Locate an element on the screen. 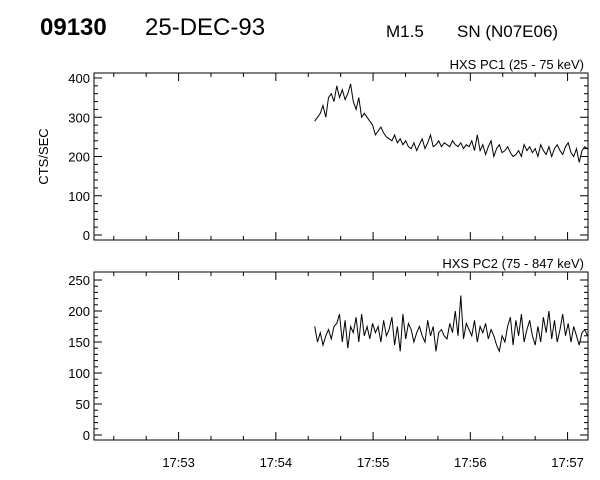  event-id: 09130 is located at coordinates (73, 27).